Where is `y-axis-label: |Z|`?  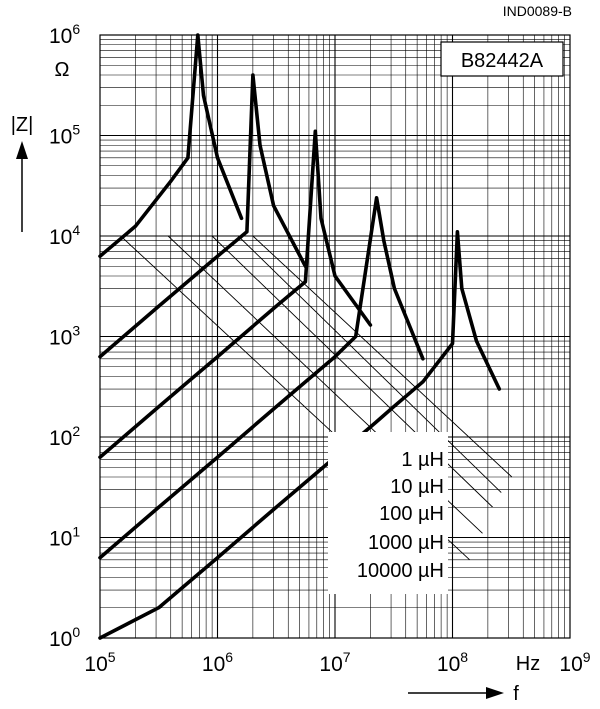 y-axis-label: |Z| is located at coordinates (22, 125).